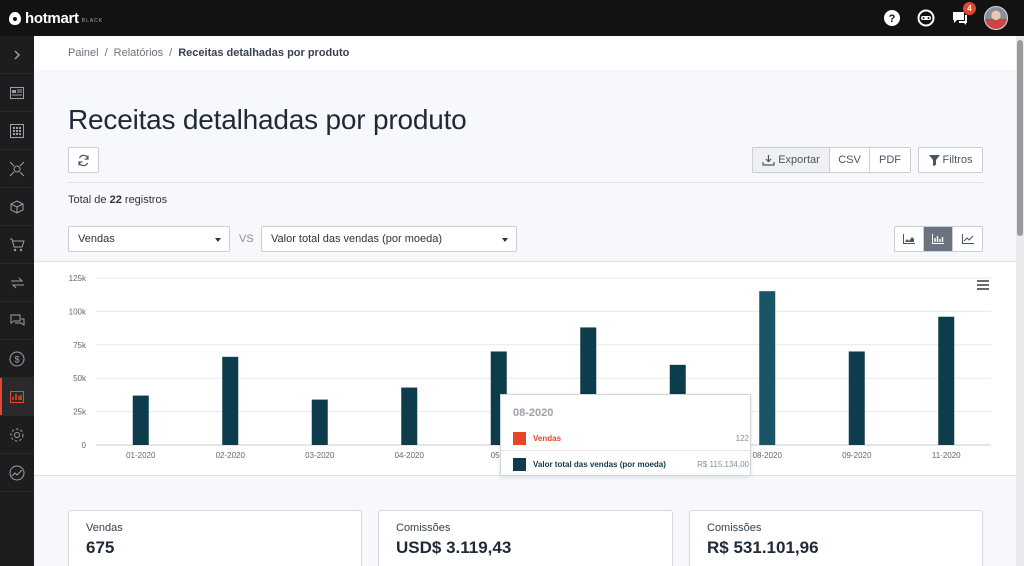  I want to click on card-value: 675, so click(100, 547).